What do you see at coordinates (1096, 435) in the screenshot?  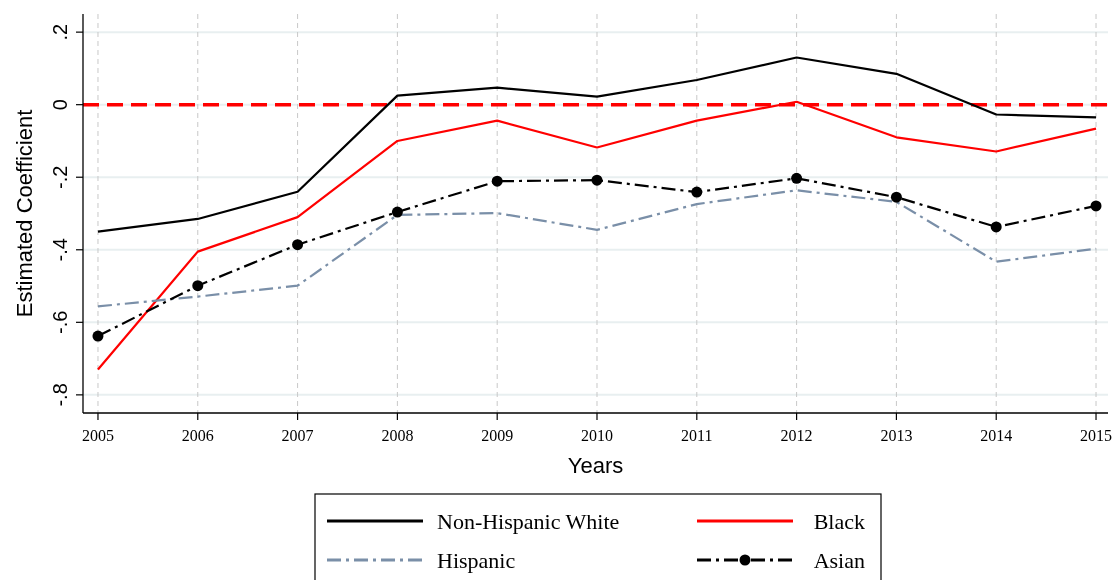 I see `x-tick-label: 2015` at bounding box center [1096, 435].